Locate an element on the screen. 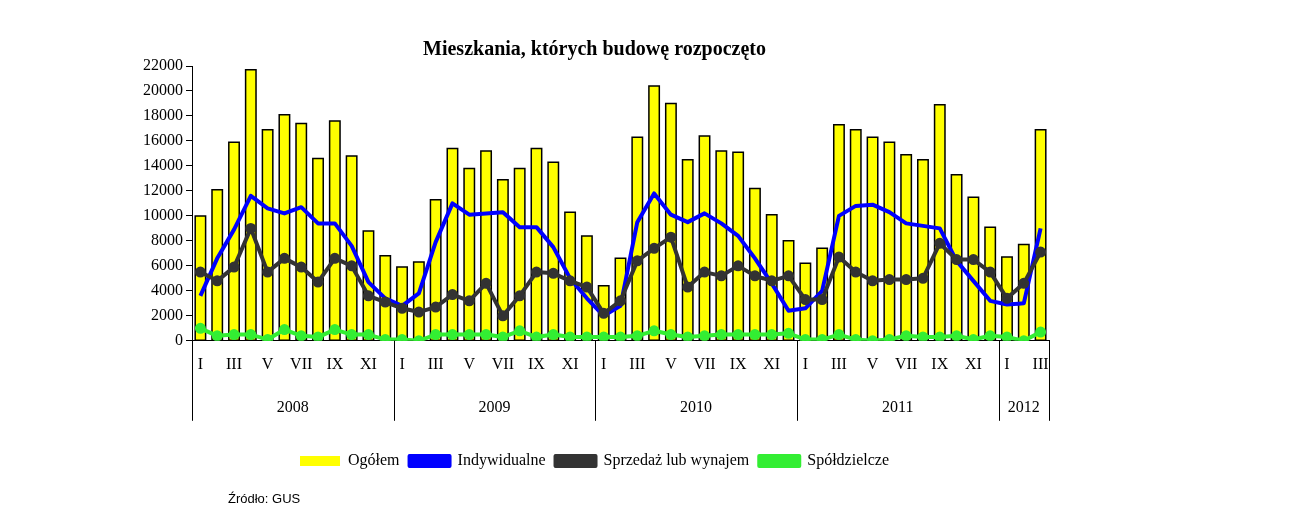 The height and width of the screenshot is (519, 1294). y-tick-label: 6000 is located at coordinates (167, 265).